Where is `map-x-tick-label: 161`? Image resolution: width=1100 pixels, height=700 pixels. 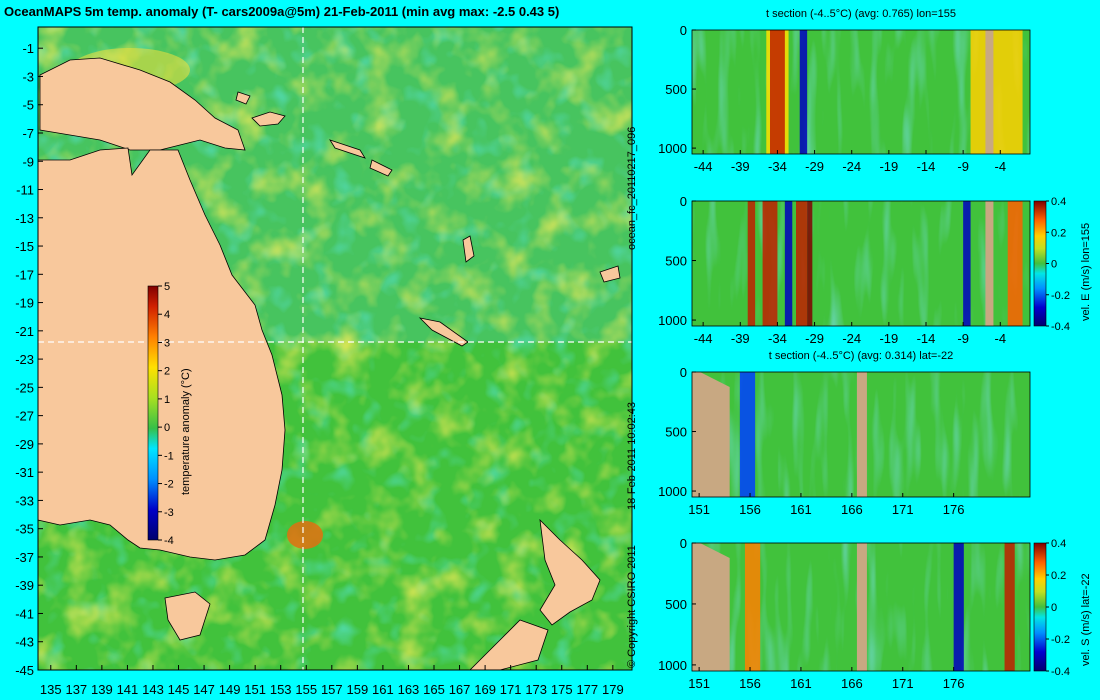
map-x-tick-label: 161 is located at coordinates (383, 689).